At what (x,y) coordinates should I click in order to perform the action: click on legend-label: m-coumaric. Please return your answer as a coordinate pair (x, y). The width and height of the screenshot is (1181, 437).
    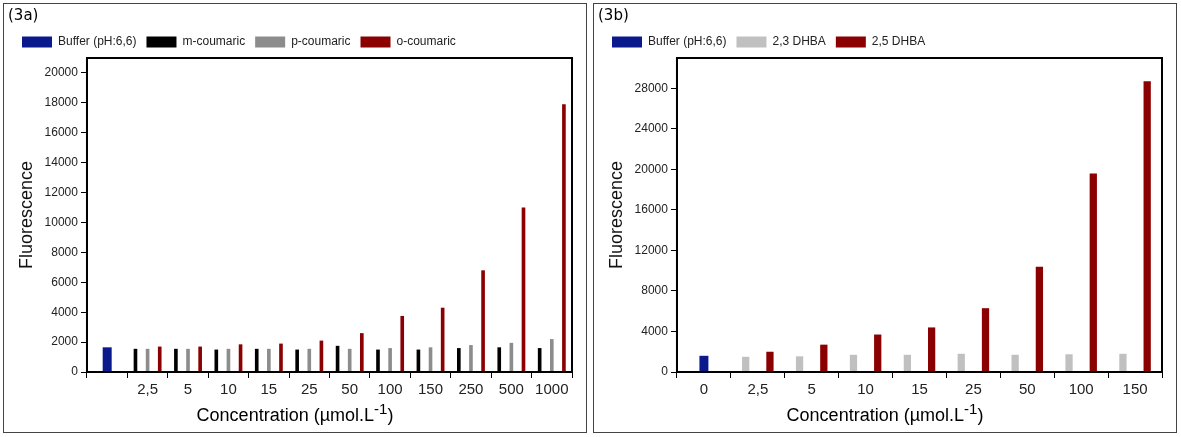
    Looking at the image, I should click on (214, 41).